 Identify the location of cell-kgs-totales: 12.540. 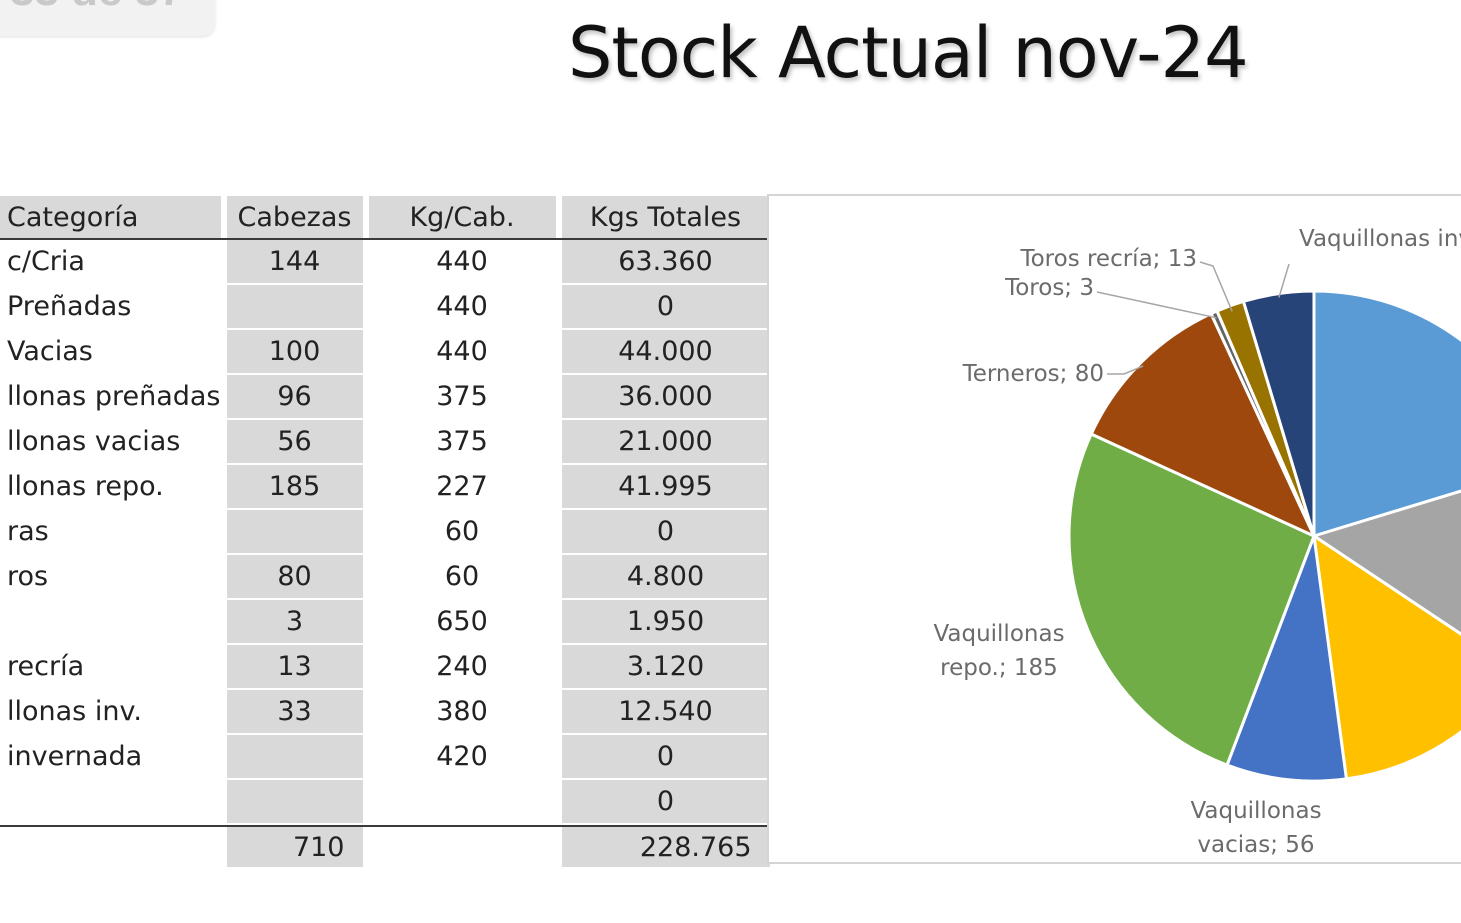
(665, 712).